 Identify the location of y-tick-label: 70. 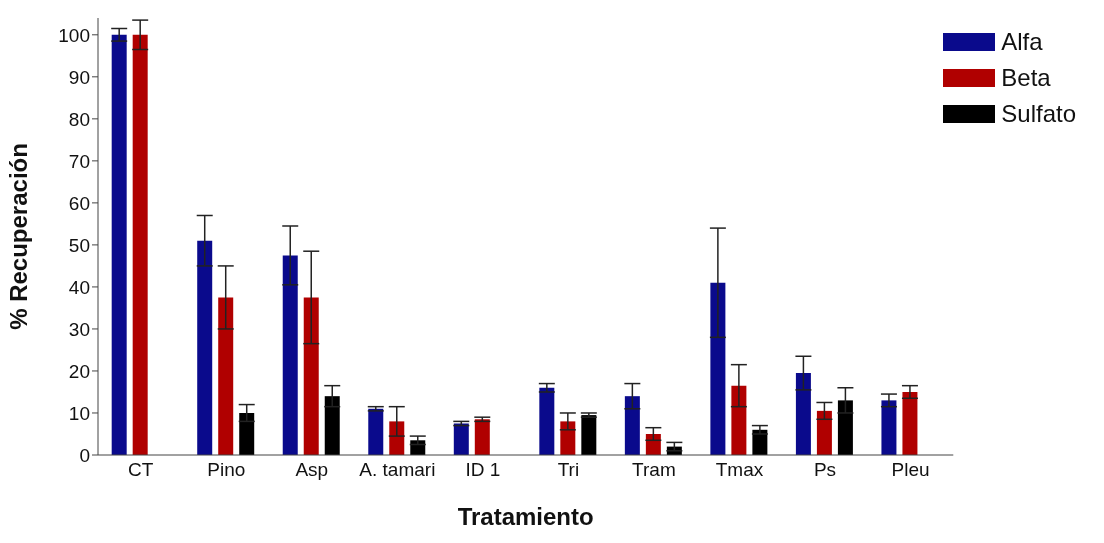
(79, 161).